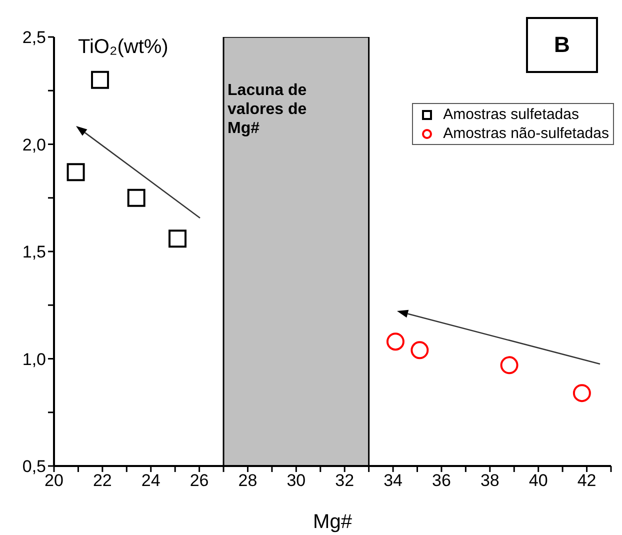 Image resolution: width=622 pixels, height=535 pixels. What do you see at coordinates (34, 359) in the screenshot?
I see `y-tick-label: 1,0` at bounding box center [34, 359].